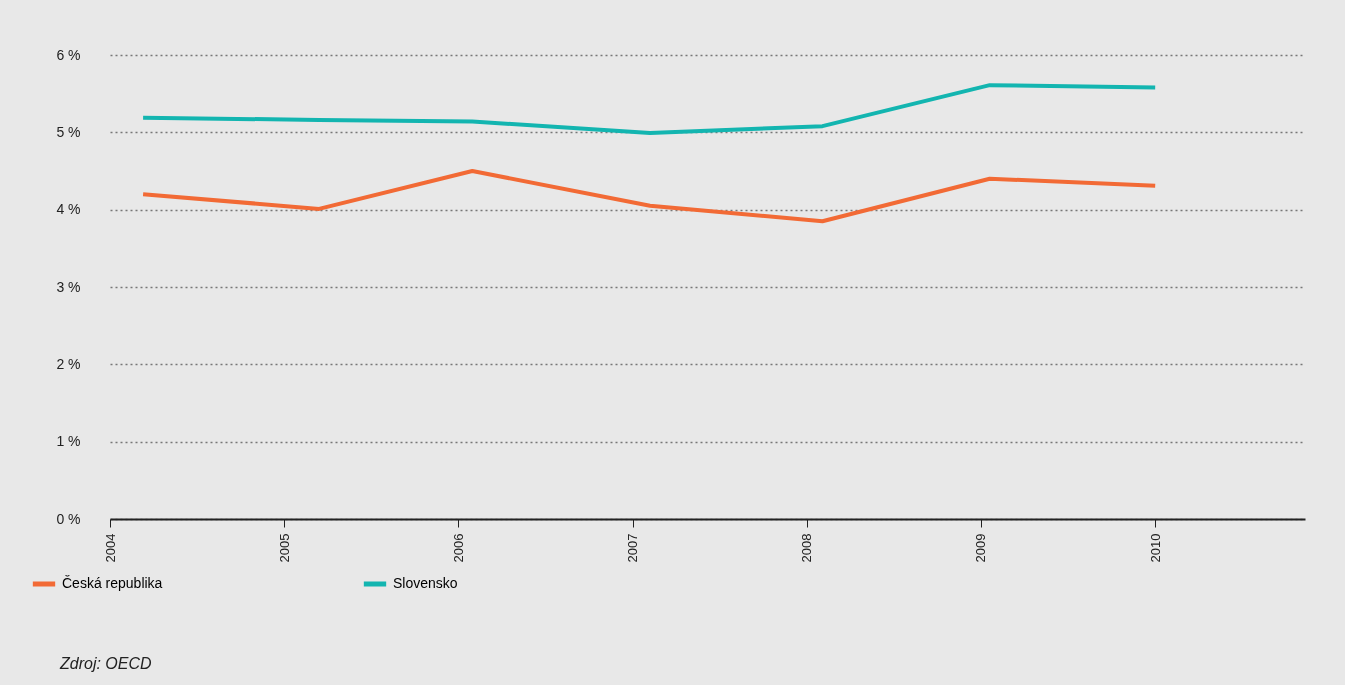 Image resolution: width=1345 pixels, height=685 pixels. What do you see at coordinates (68, 518) in the screenshot?
I see `y-tick-label: 0 %` at bounding box center [68, 518].